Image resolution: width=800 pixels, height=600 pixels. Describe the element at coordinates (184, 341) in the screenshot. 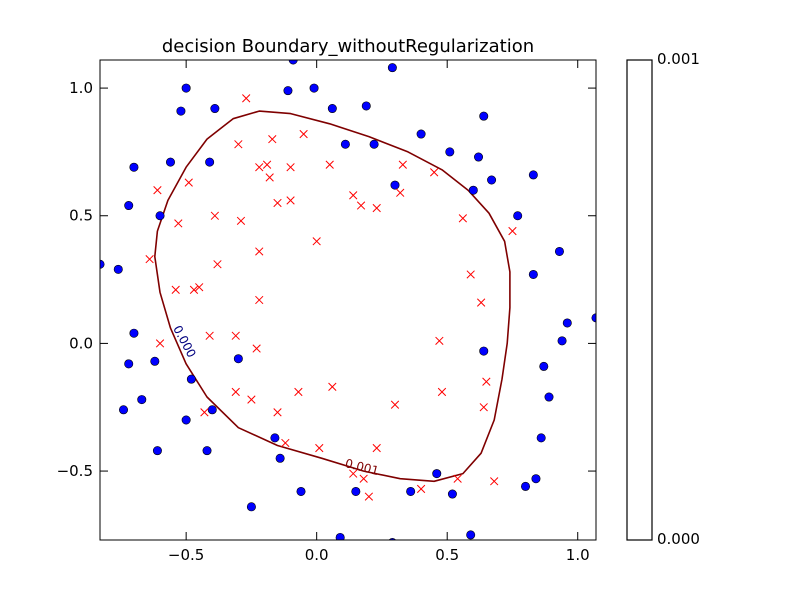

I see `contour-label: 0.000` at that location.